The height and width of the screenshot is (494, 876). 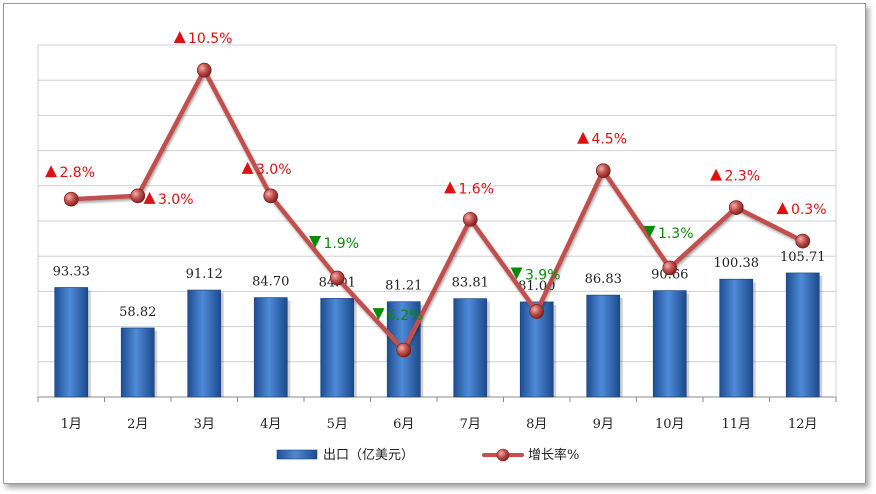 What do you see at coordinates (204, 424) in the screenshot?
I see `category-label: 3月` at bounding box center [204, 424].